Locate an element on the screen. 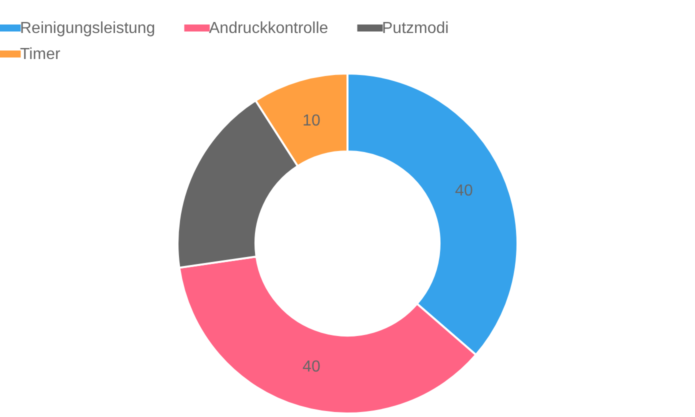 The height and width of the screenshot is (417, 695). legend-label: Putzmodi is located at coordinates (415, 28).